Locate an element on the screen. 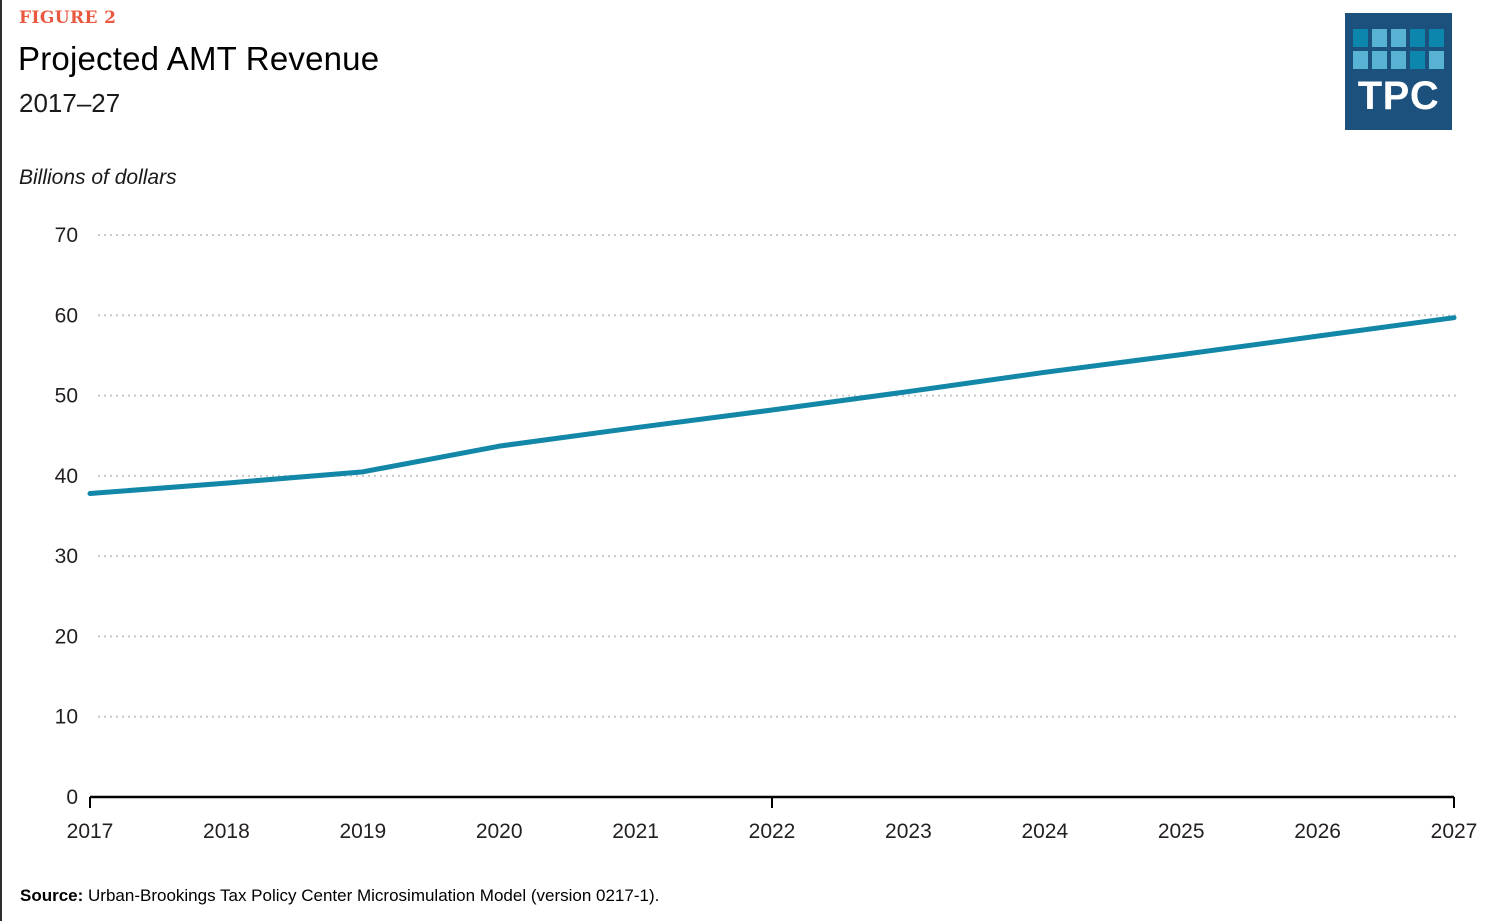 The image size is (1492, 921). chart-title: Projected AMT Revenue is located at coordinates (199, 58).